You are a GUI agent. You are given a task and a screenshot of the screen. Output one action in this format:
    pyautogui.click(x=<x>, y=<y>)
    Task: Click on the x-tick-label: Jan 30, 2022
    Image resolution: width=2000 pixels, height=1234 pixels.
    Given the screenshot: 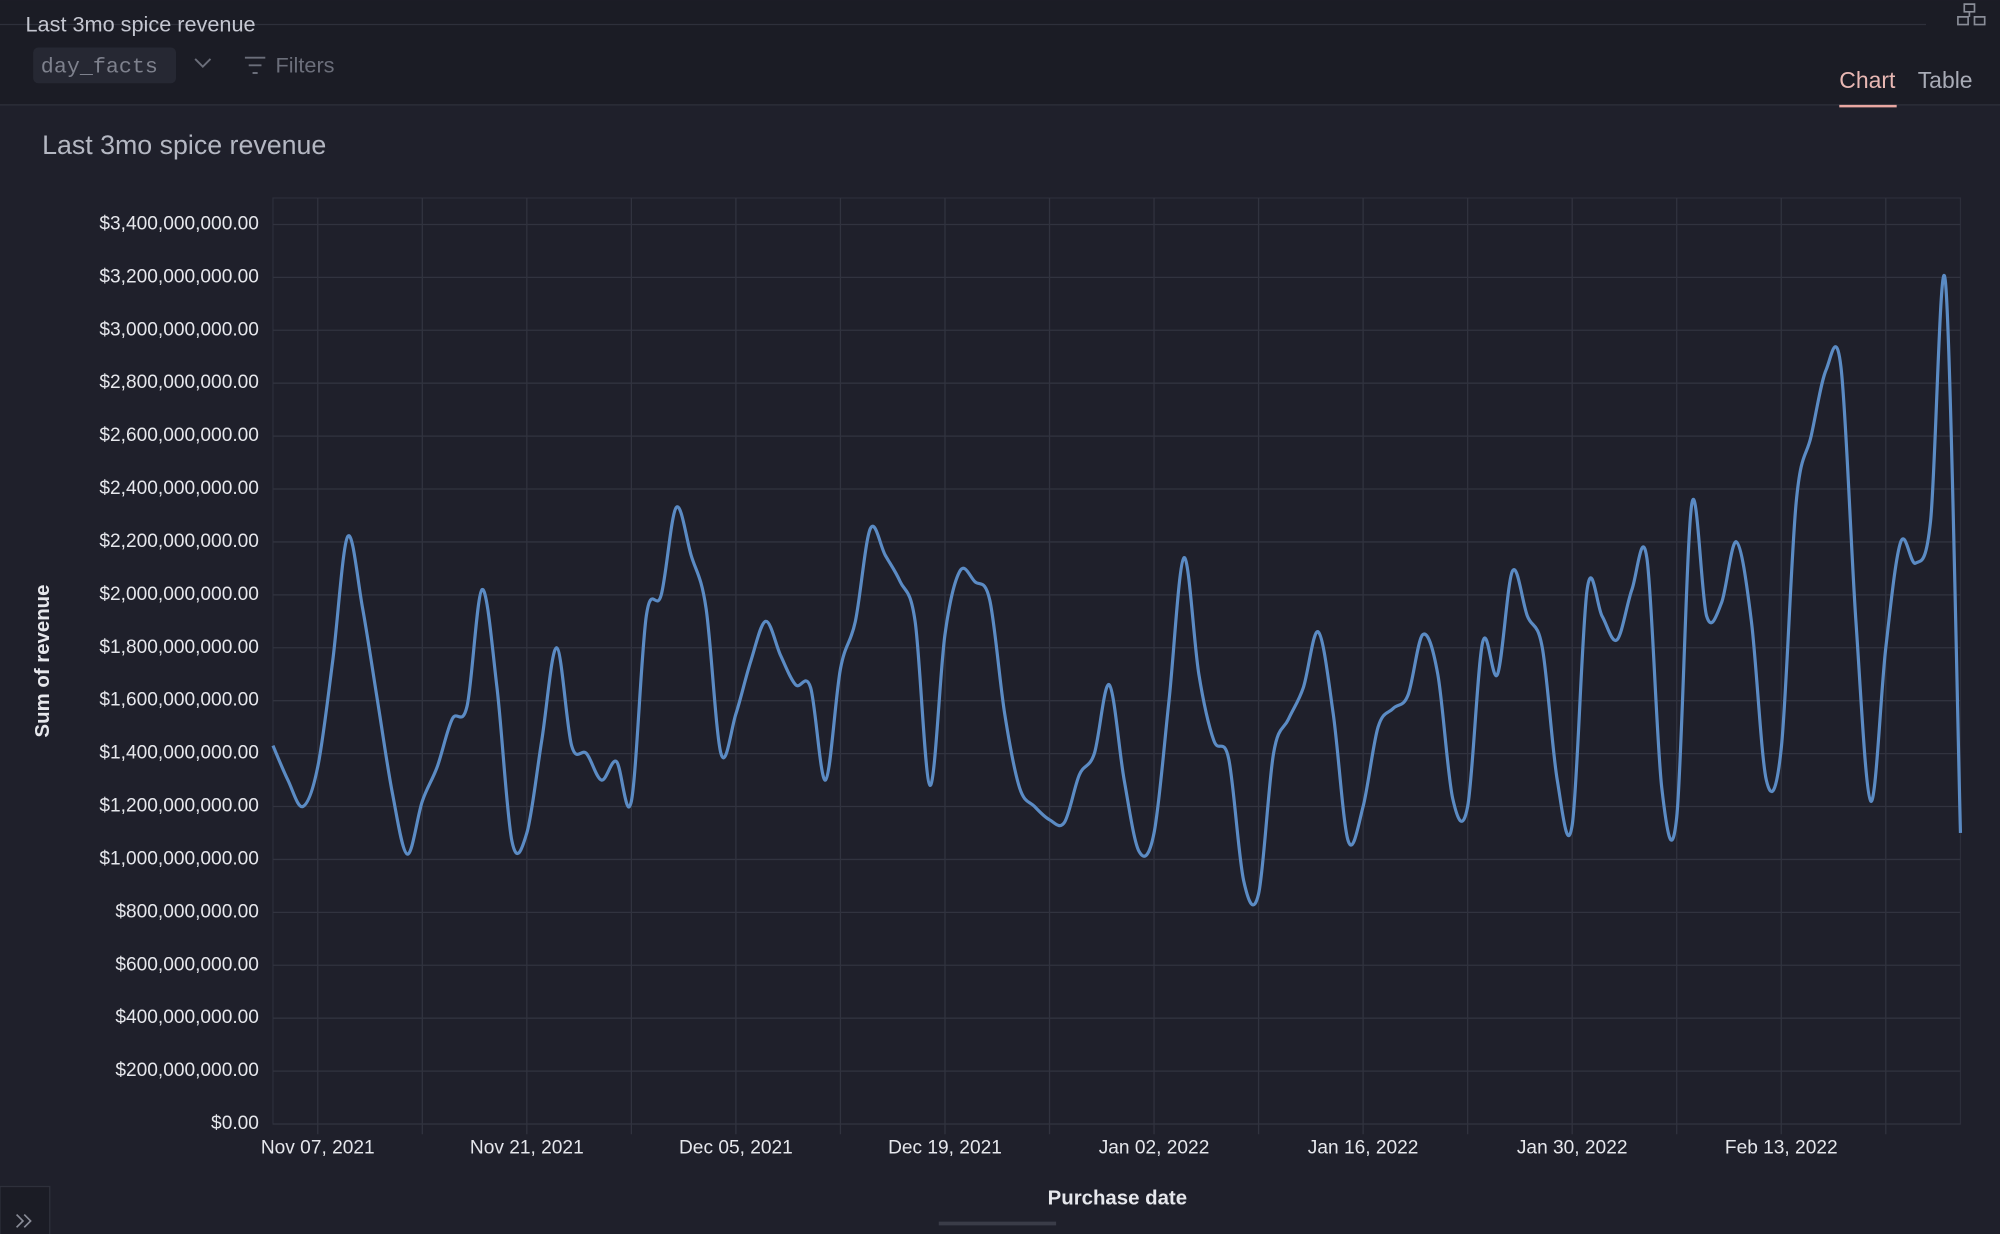 What is the action you would take?
    pyautogui.click(x=1572, y=1147)
    